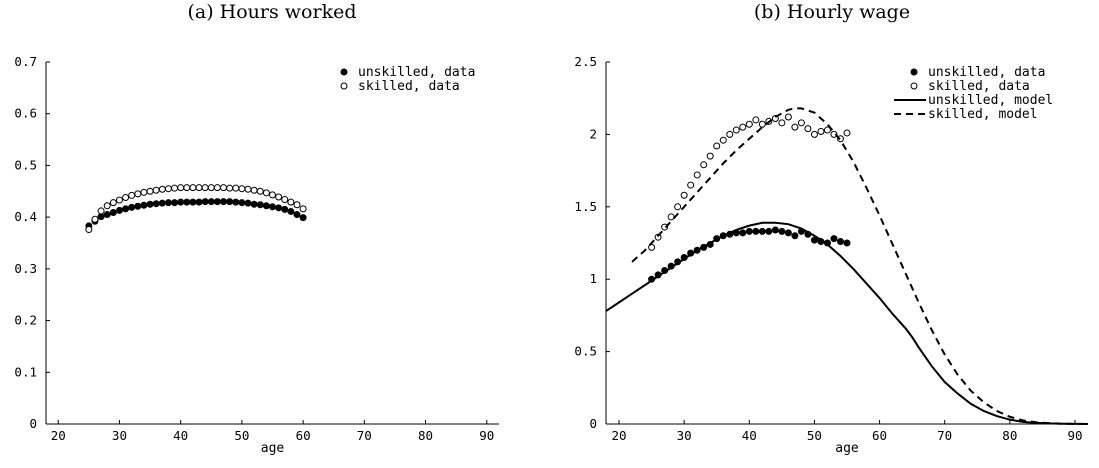 This screenshot has height=468, width=1099. I want to click on y-tick-label: 0.6, so click(25, 113).